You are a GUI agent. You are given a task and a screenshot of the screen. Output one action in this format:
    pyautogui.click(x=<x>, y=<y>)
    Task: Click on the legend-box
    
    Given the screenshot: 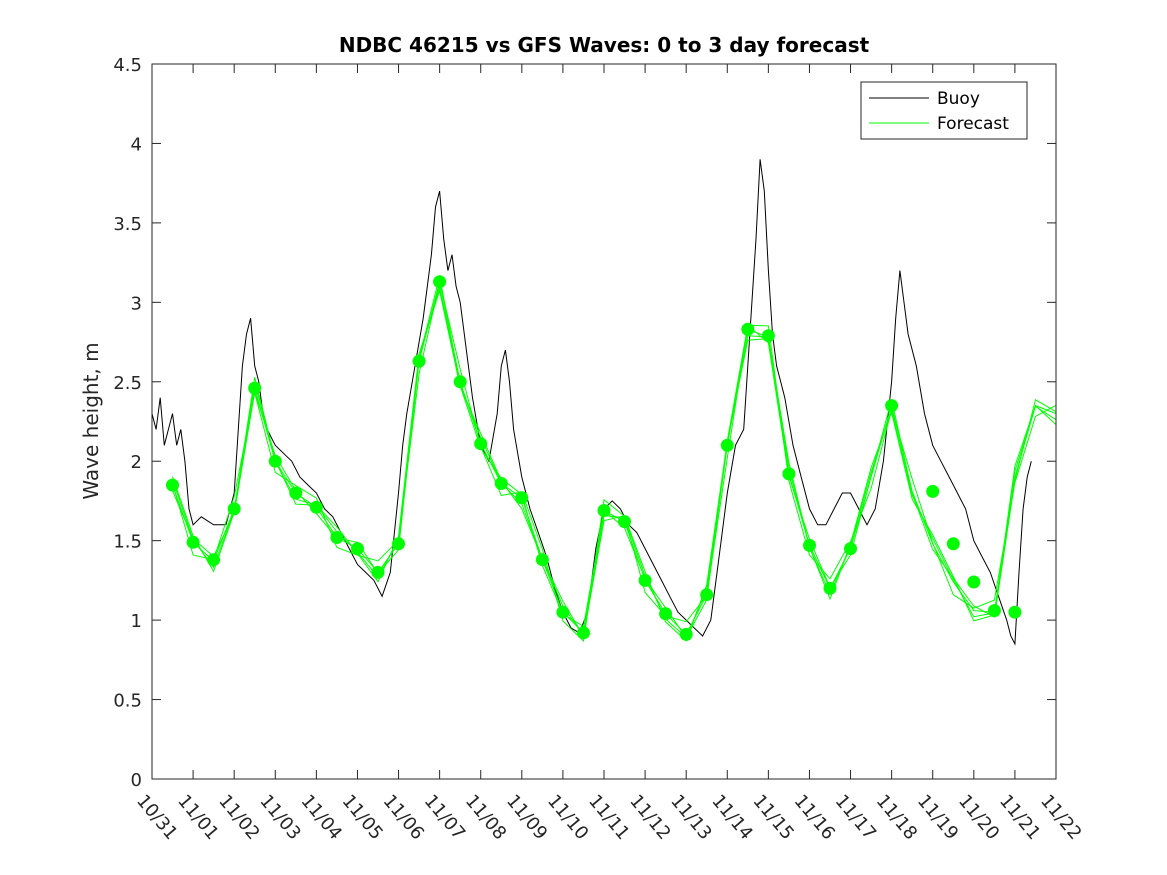 What is the action you would take?
    pyautogui.click(x=944, y=110)
    